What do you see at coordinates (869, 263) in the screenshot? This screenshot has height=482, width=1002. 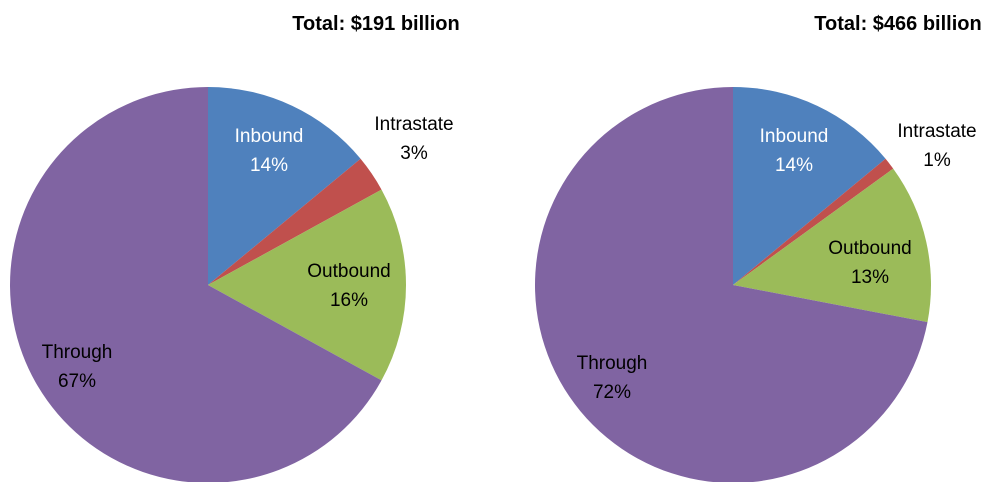 I see `slice-label-outbound: Outbound 13%` at bounding box center [869, 263].